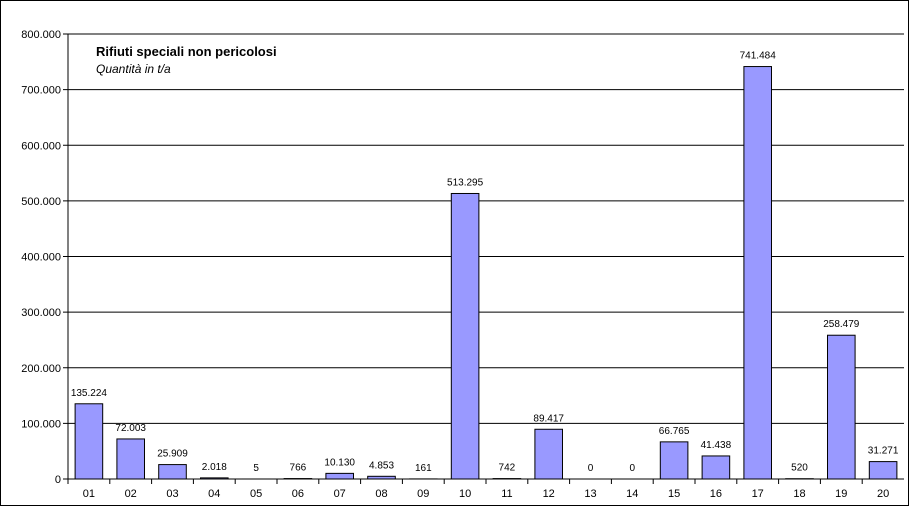 The width and height of the screenshot is (909, 506). What do you see at coordinates (799, 468) in the screenshot?
I see `data-label: 520` at bounding box center [799, 468].